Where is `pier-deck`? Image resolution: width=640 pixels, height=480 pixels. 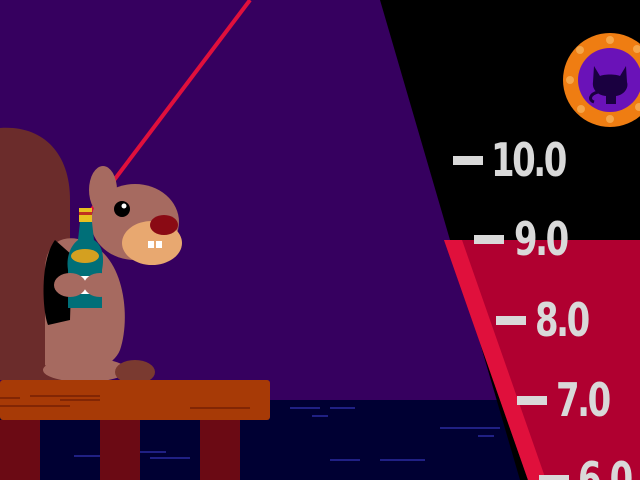
pier-deck is located at coordinates (135, 400).